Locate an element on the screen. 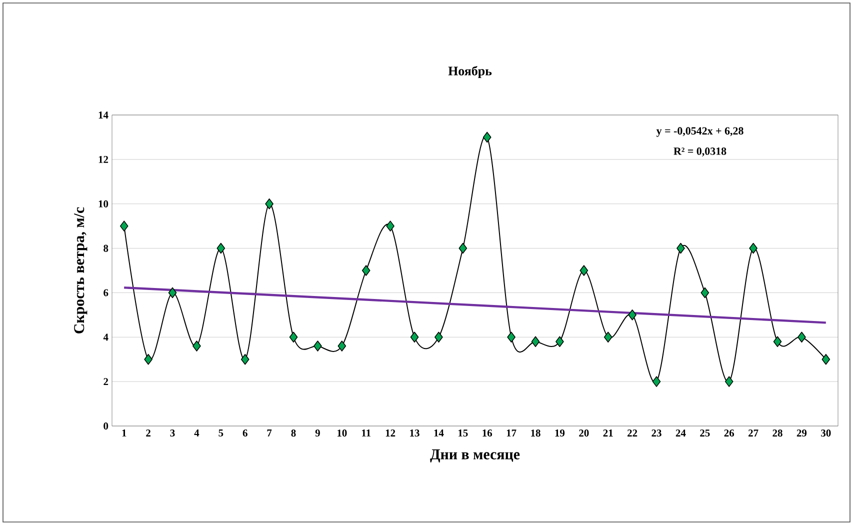 Image resolution: width=853 pixels, height=525 pixels. x-tick-label: 17 is located at coordinates (511, 433).